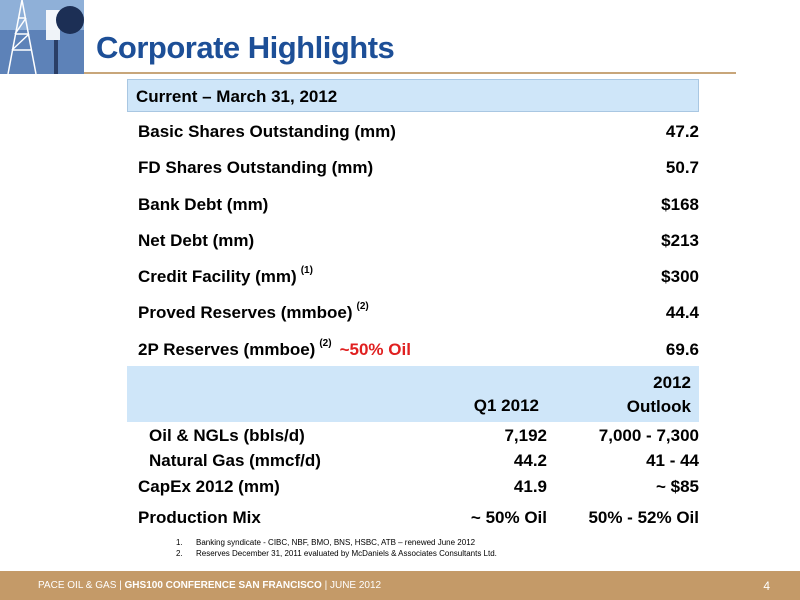 This screenshot has height=600, width=800. What do you see at coordinates (413, 95) in the screenshot?
I see `section-header: Current – March 31, 2012` at bounding box center [413, 95].